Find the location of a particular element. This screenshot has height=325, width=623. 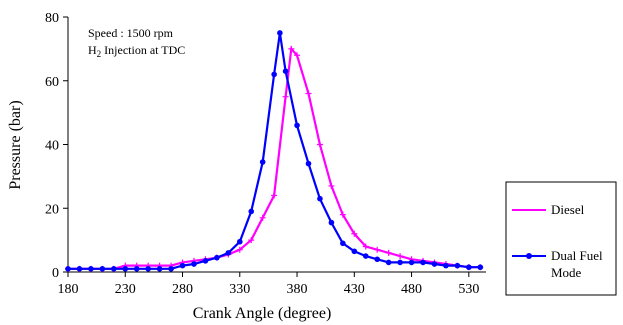

x-tick-label: 530 is located at coordinates (468, 289).